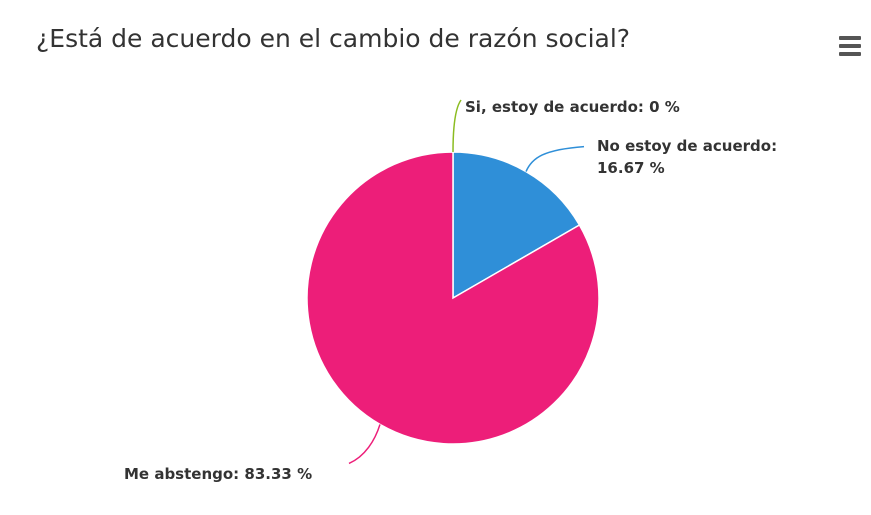 This screenshot has height=515, width=871. What do you see at coordinates (689, 157) in the screenshot?
I see `data-label-no: No estoy de acuerdo: 16.67 %` at bounding box center [689, 157].